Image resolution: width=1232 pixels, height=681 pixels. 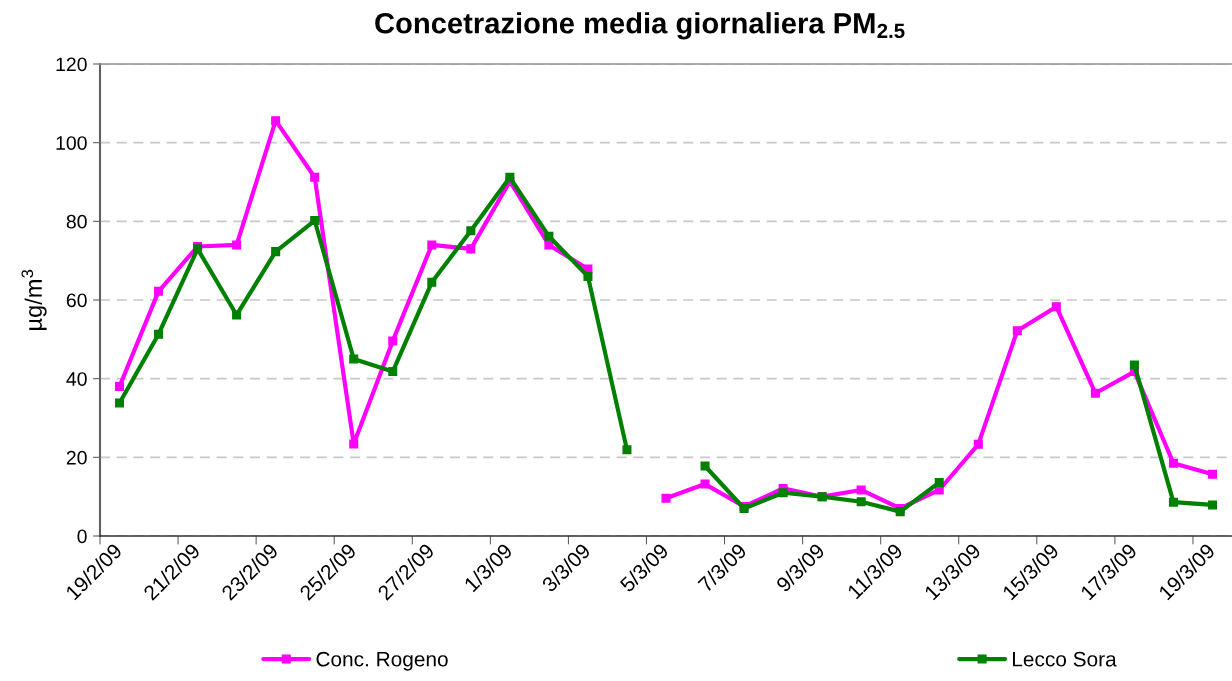 I want to click on legend-label: Conc. Rogeno, so click(x=382, y=661).